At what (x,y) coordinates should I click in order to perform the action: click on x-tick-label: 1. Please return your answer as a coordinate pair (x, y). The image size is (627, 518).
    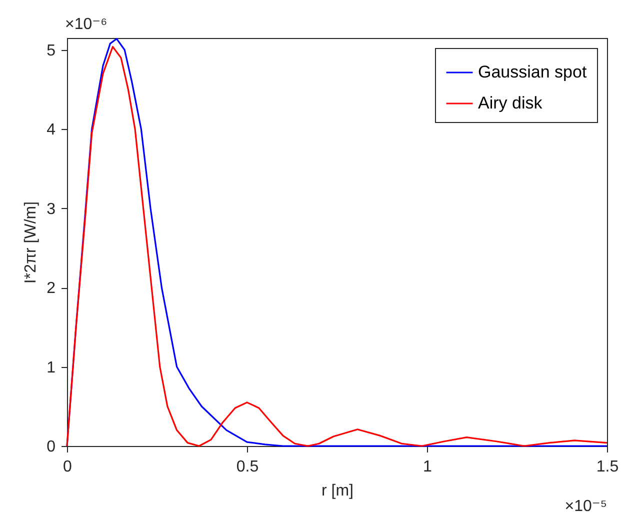
    Looking at the image, I should click on (427, 467).